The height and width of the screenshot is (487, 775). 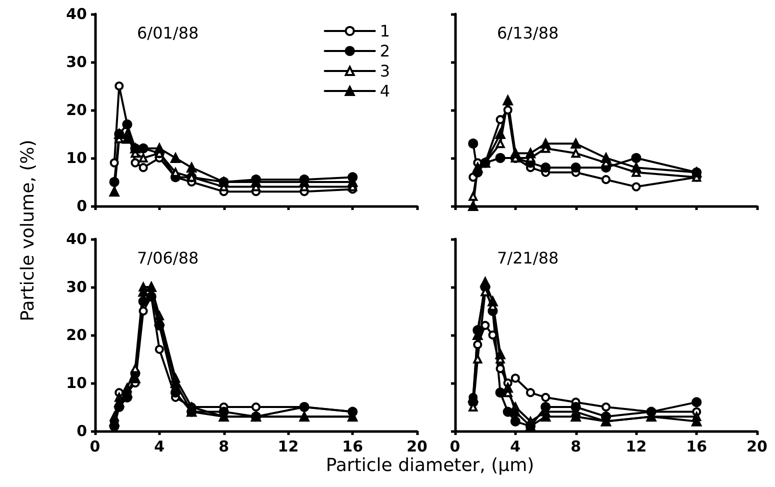 I want to click on legend-label: 2, so click(x=385, y=51).